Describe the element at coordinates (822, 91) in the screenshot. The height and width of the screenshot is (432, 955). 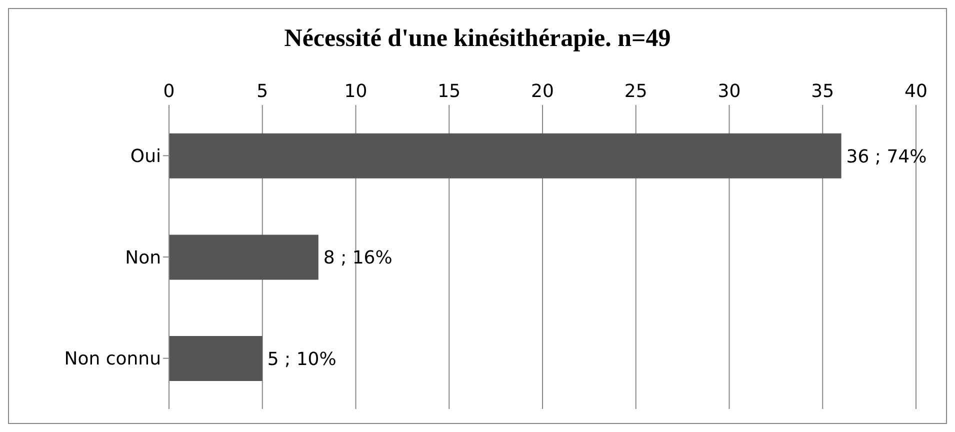
I see `x-tick-label: 35` at that location.